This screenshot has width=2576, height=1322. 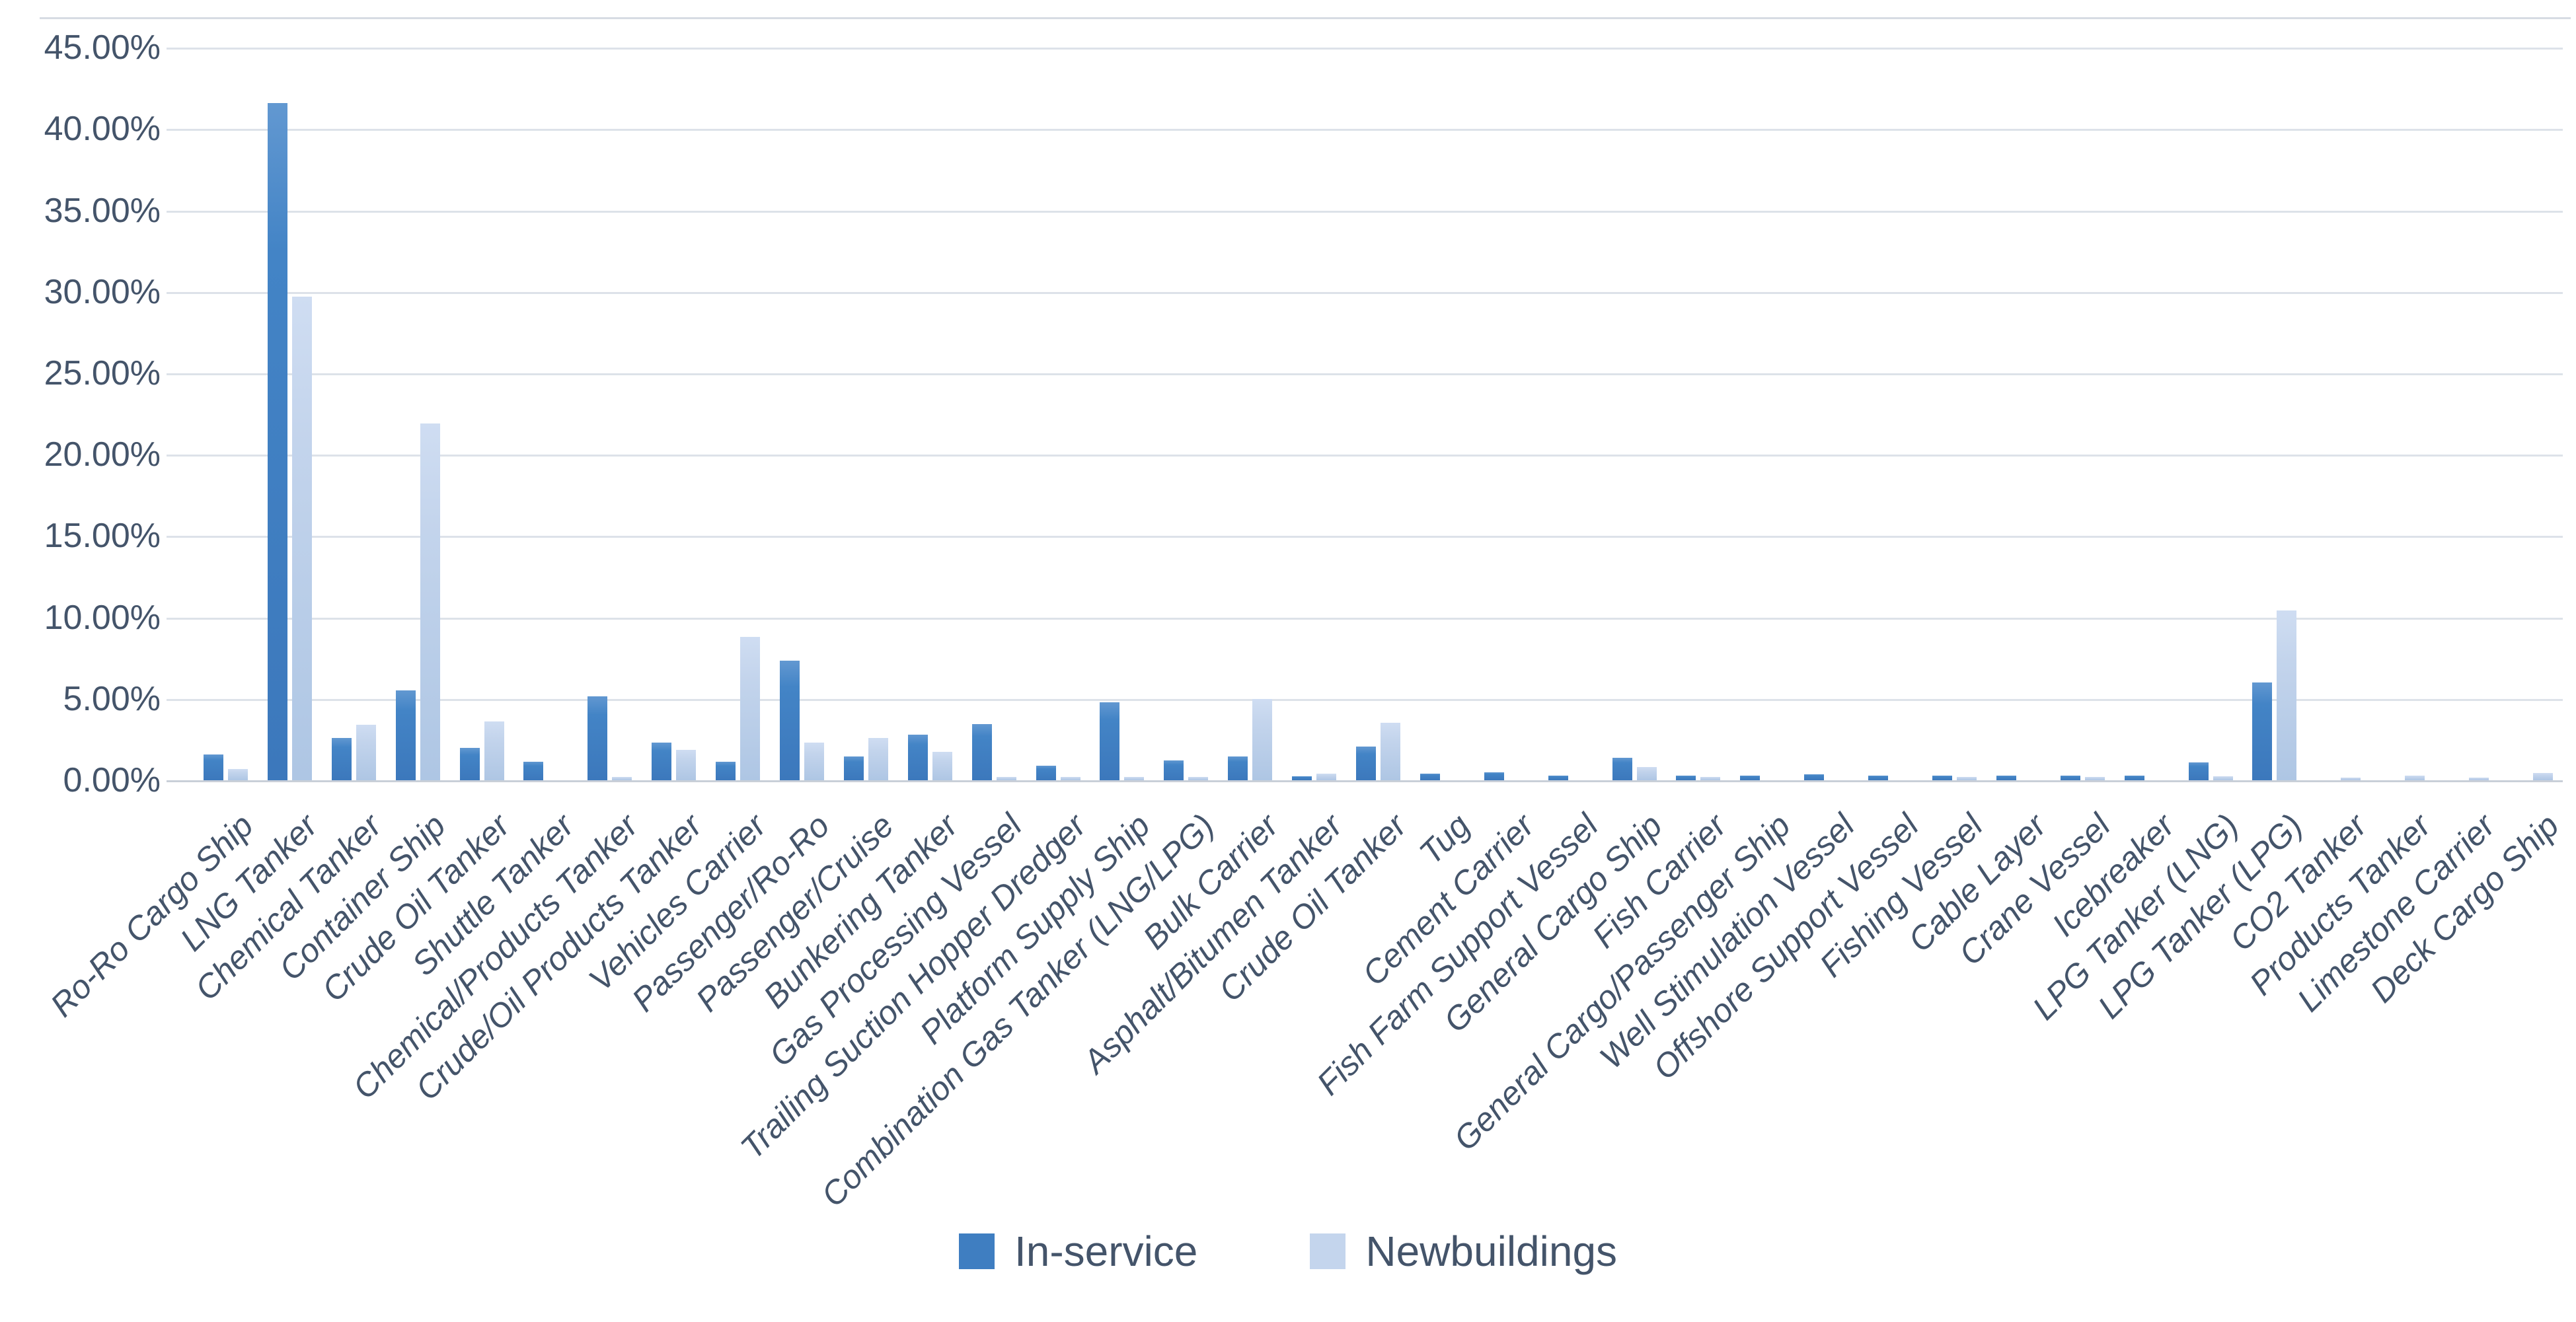 What do you see at coordinates (112, 699) in the screenshot?
I see `y-tick-label: 5.00%` at bounding box center [112, 699].